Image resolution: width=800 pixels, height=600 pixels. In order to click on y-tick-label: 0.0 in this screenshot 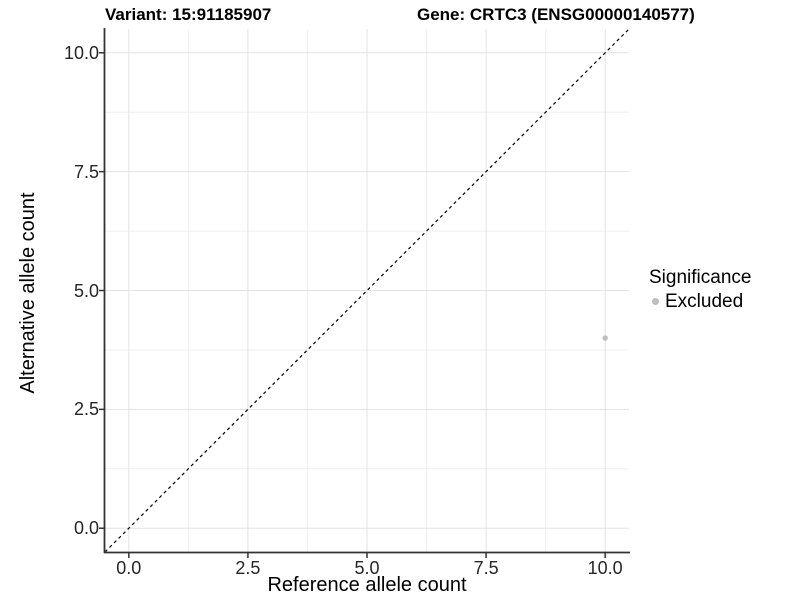, I will do `click(86, 528)`.